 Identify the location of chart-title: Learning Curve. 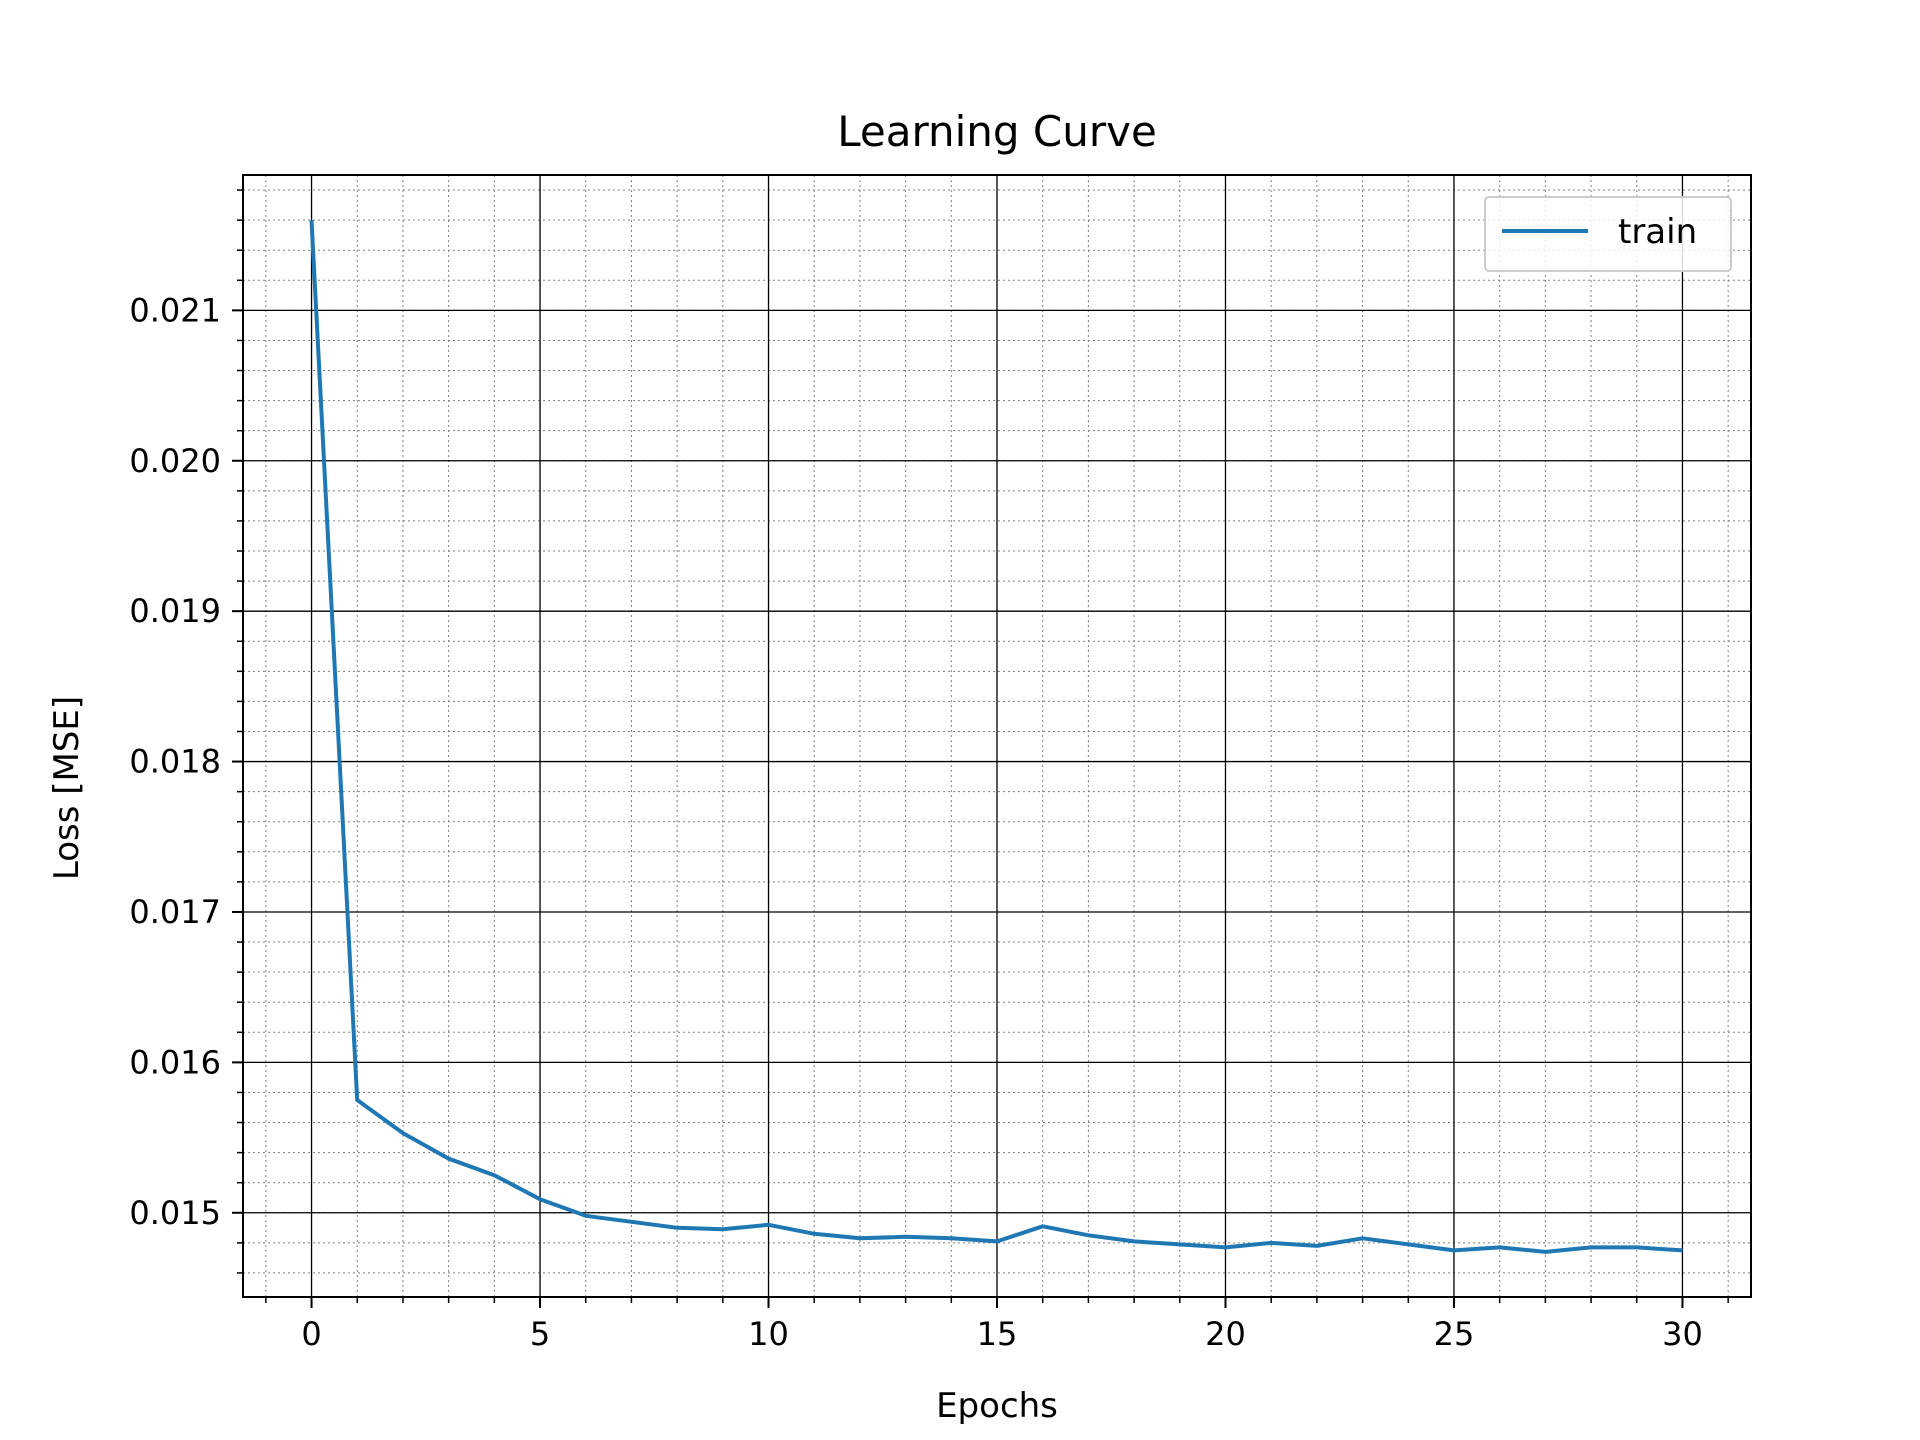
(997, 131).